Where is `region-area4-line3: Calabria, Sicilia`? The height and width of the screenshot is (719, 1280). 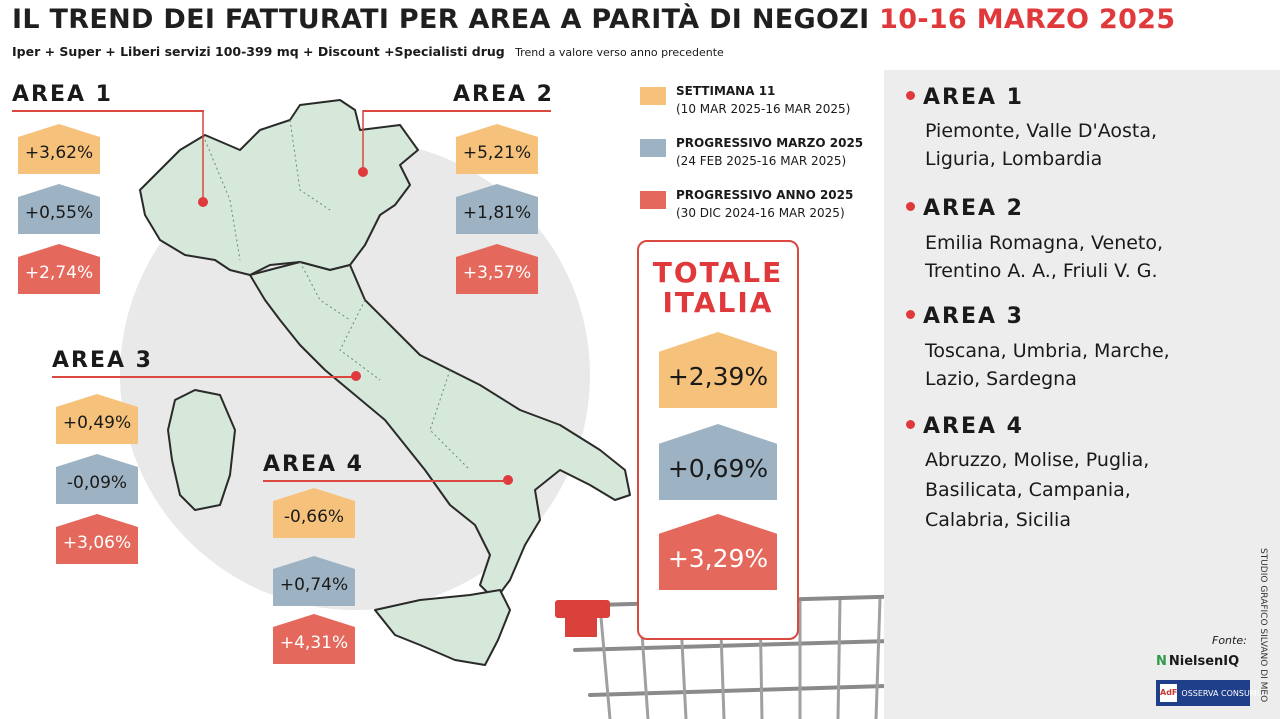
region-area4-line3: Calabria, Sicilia is located at coordinates (998, 520).